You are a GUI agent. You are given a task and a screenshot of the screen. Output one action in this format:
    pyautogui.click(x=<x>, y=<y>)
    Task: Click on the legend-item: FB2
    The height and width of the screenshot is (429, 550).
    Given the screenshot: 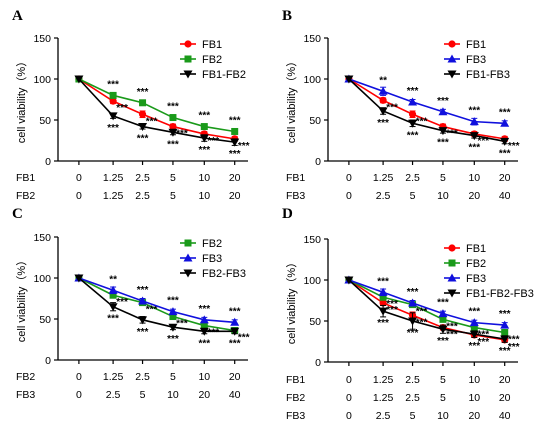 What is the action you would take?
    pyautogui.click(x=201, y=60)
    